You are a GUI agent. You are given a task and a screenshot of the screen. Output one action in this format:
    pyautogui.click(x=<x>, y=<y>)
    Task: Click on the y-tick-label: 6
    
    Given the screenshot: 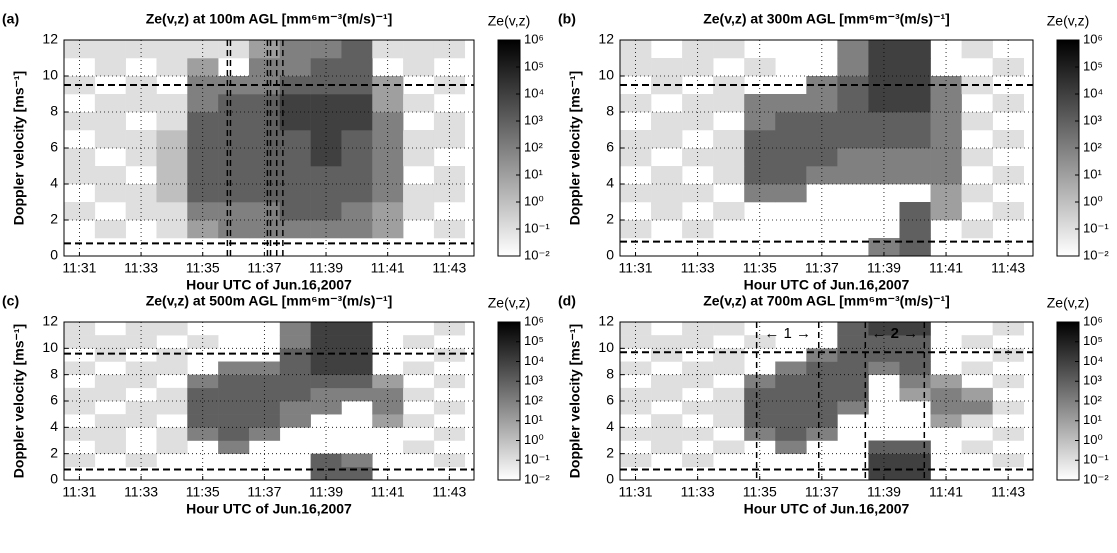 What is the action you would take?
    pyautogui.click(x=610, y=400)
    